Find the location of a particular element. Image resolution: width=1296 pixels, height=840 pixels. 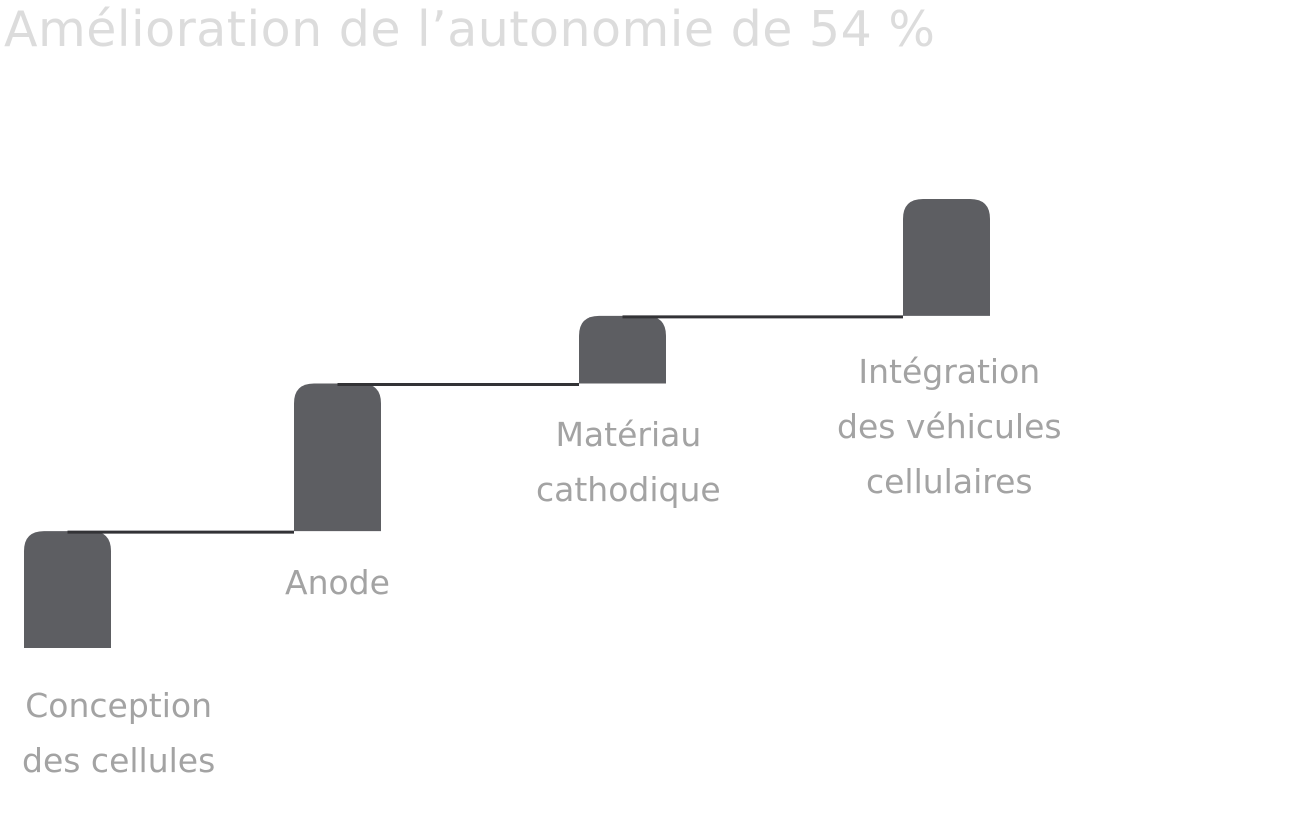

step-label-line: Conception is located at coordinates (119, 705).